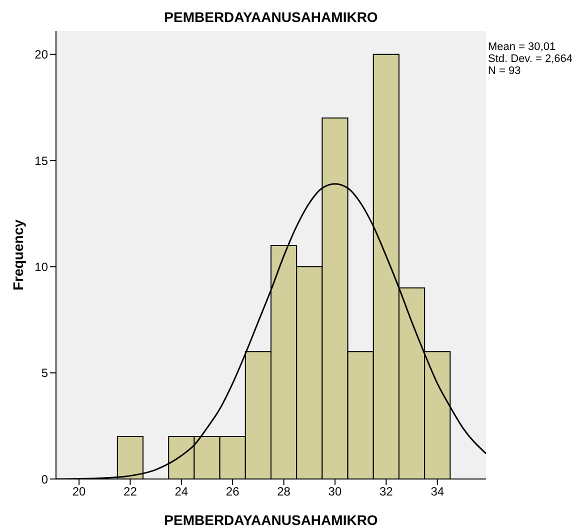 The height and width of the screenshot is (527, 573). What do you see at coordinates (284, 491) in the screenshot?
I see `x-tick-label: 28` at bounding box center [284, 491].